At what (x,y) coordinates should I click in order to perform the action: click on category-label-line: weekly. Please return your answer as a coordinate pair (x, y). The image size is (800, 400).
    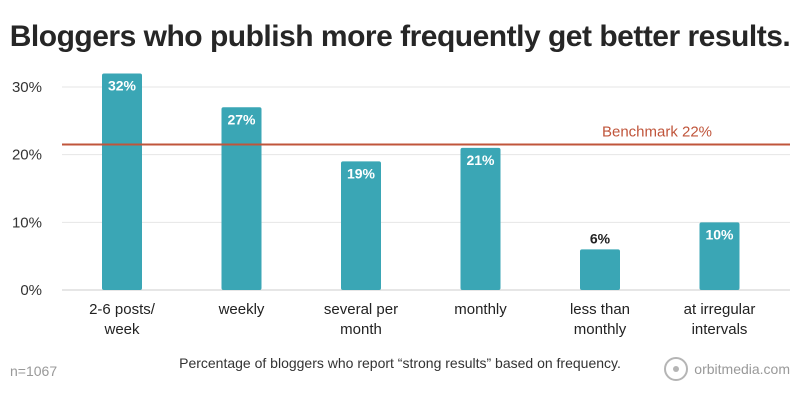
    Looking at the image, I should click on (241, 309).